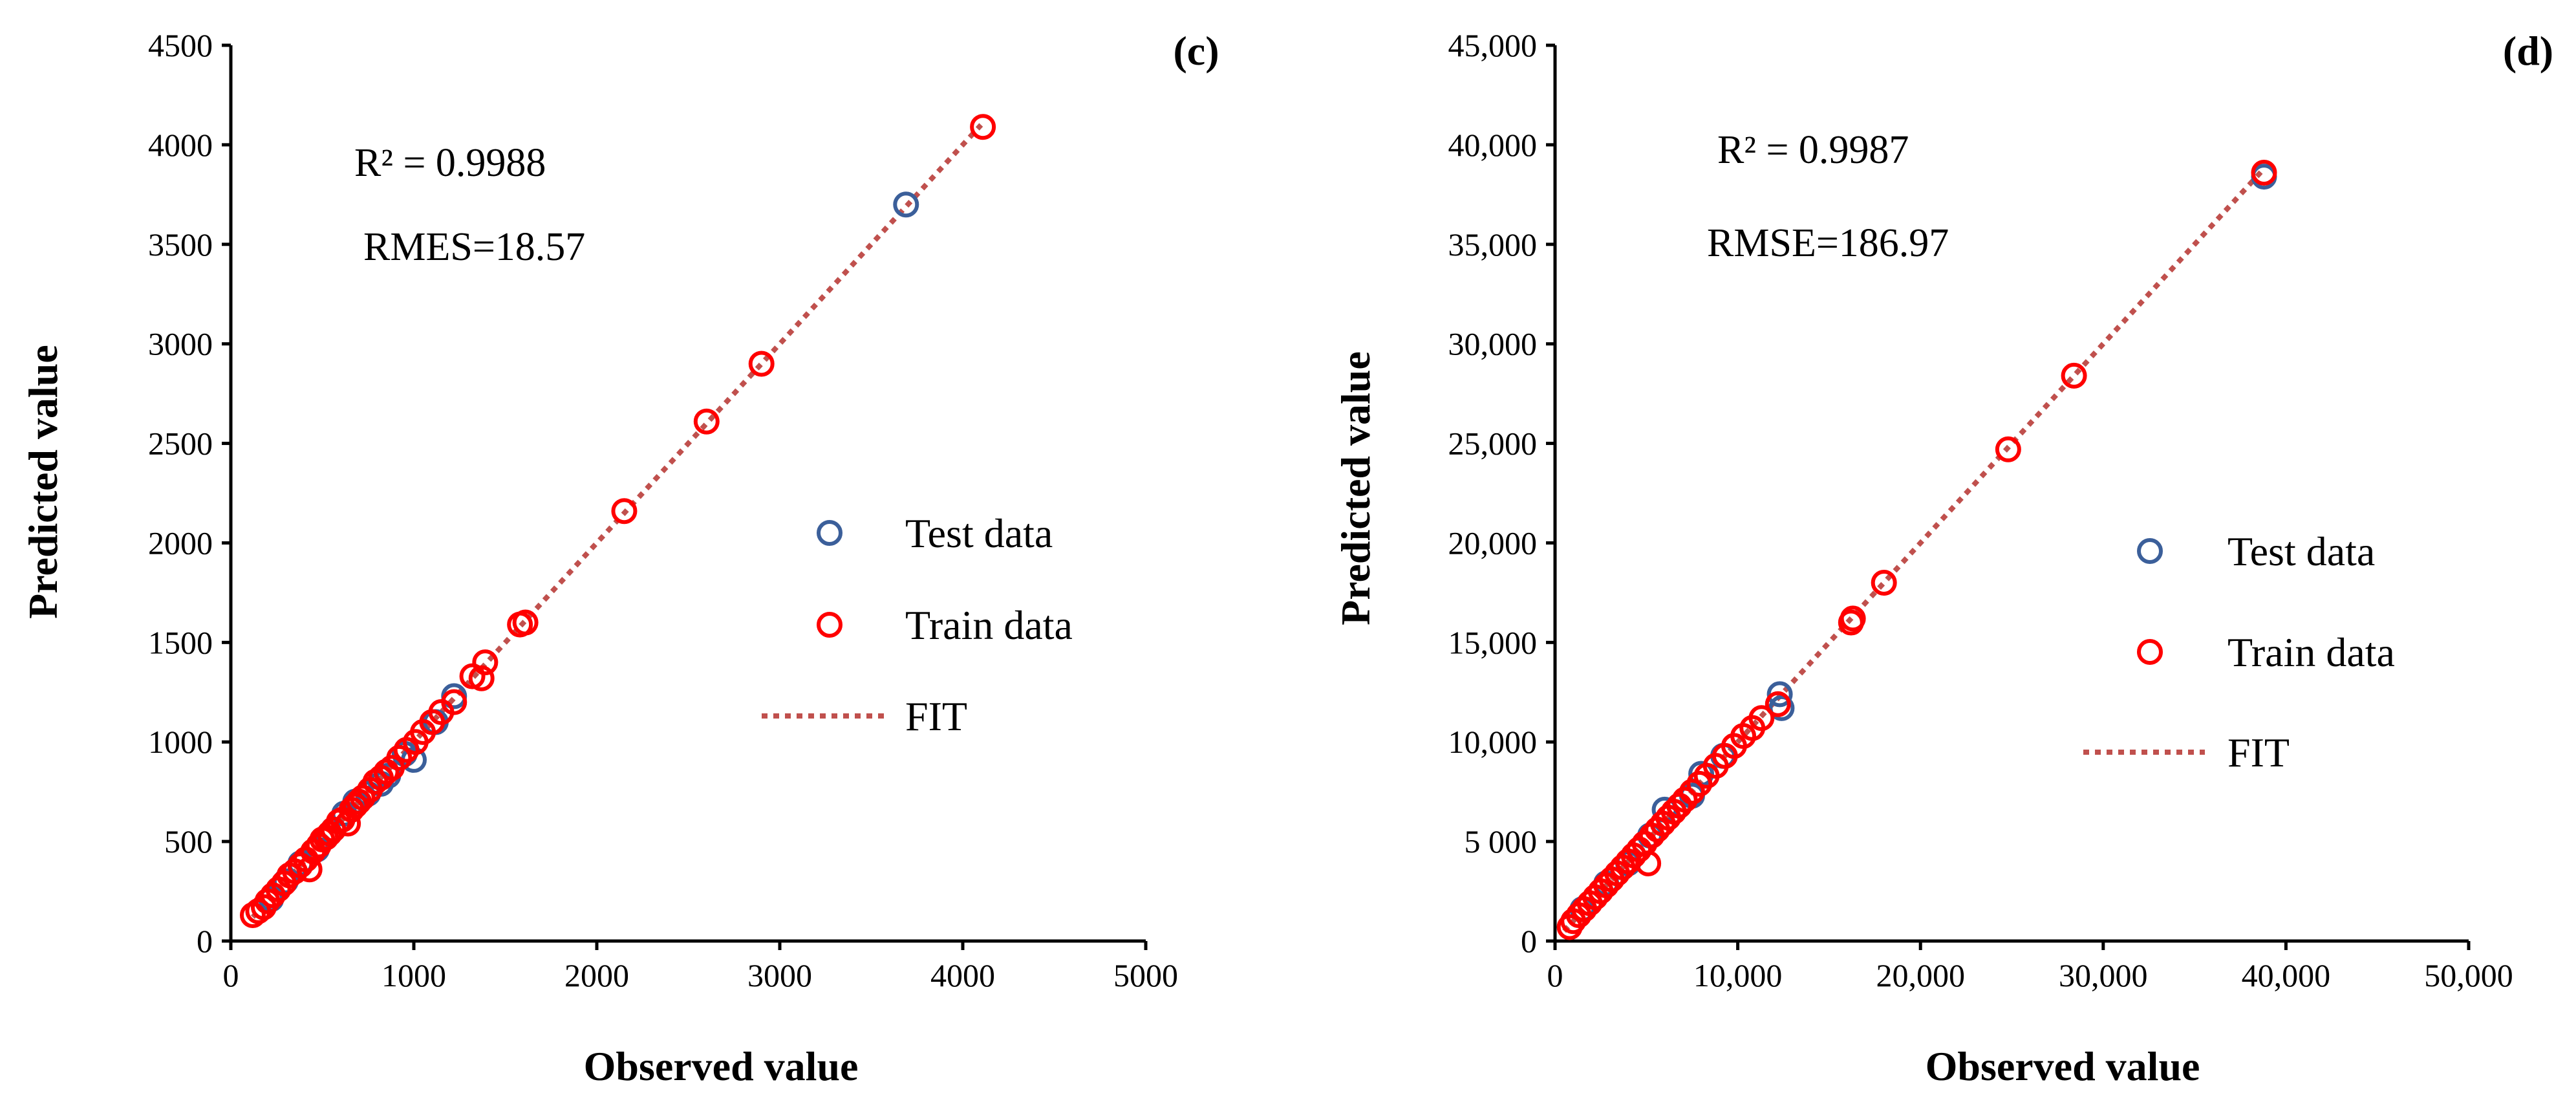 The height and width of the screenshot is (1115, 2576). I want to click on r-squared-label-d: R² = 0.9987, so click(1813, 150).